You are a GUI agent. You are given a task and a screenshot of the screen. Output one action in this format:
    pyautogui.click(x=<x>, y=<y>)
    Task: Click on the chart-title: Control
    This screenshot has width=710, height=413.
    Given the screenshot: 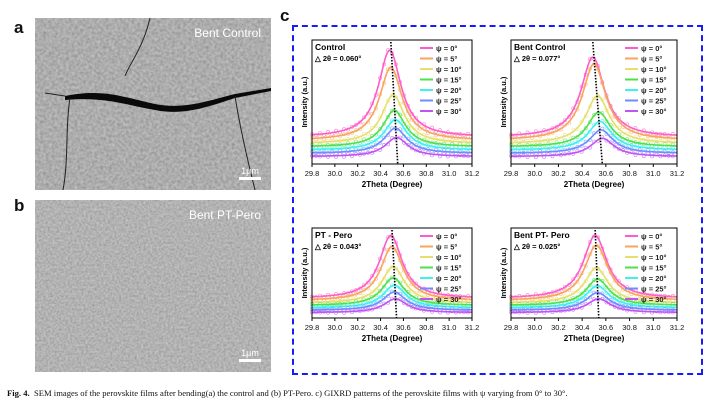 What is the action you would take?
    pyautogui.click(x=330, y=47)
    